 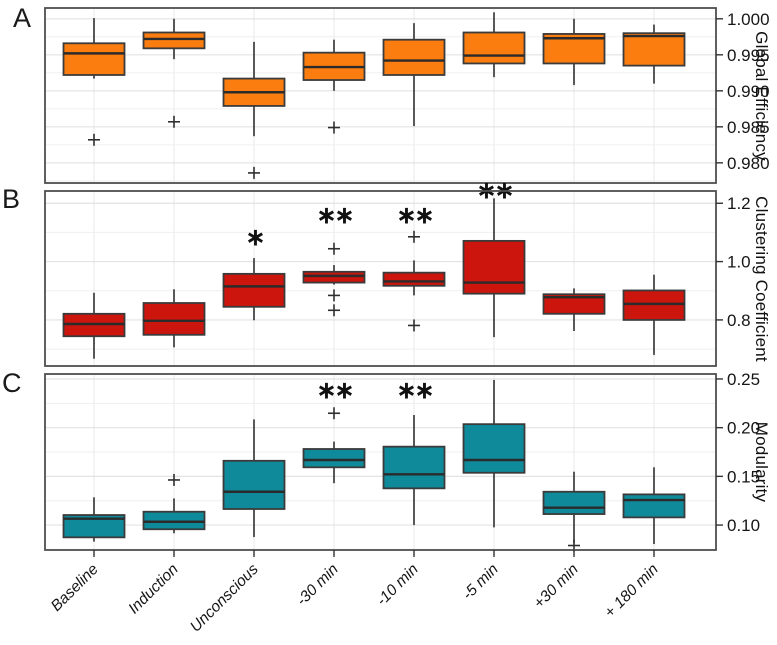 I want to click on x-tick-label: -10 min, so click(x=397, y=585).